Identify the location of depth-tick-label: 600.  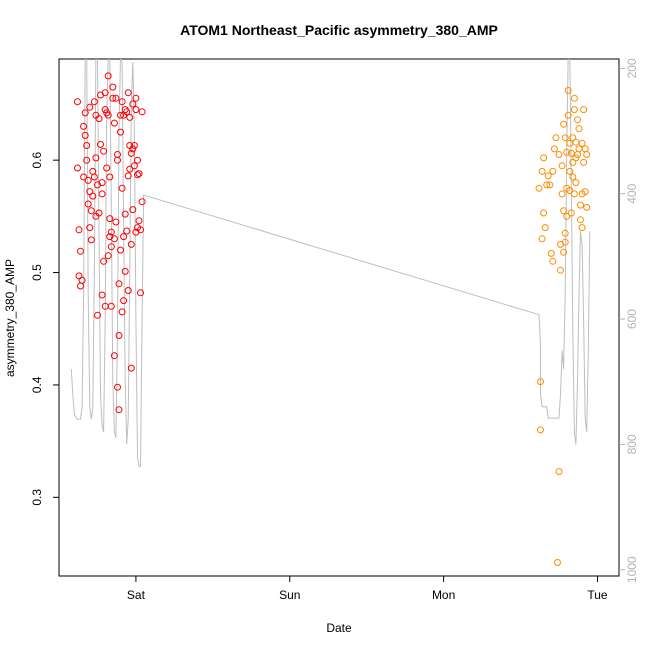
(632, 319).